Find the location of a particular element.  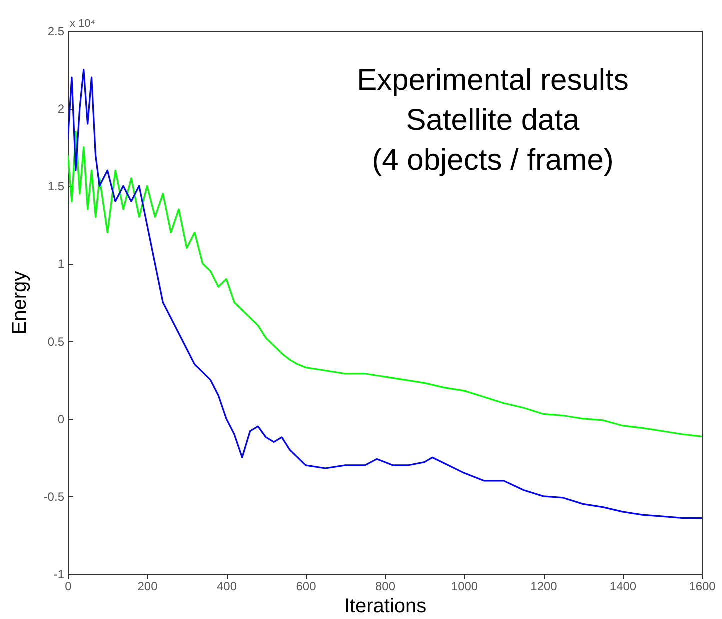

x-tick-label: 800 is located at coordinates (385, 587).